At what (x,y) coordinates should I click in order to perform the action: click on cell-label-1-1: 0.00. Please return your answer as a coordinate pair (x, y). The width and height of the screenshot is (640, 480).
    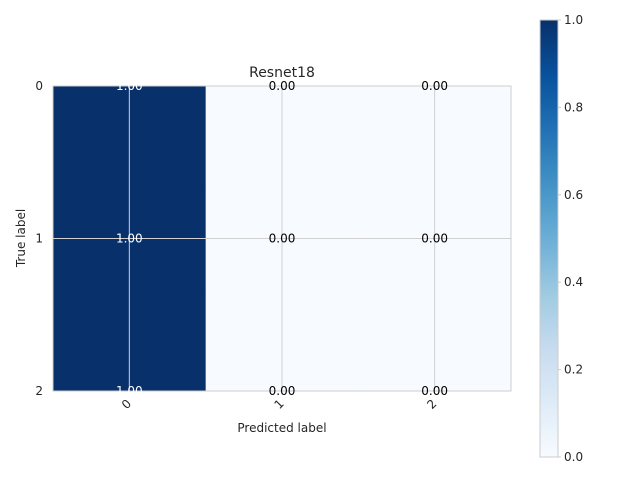
    Looking at the image, I should click on (282, 239).